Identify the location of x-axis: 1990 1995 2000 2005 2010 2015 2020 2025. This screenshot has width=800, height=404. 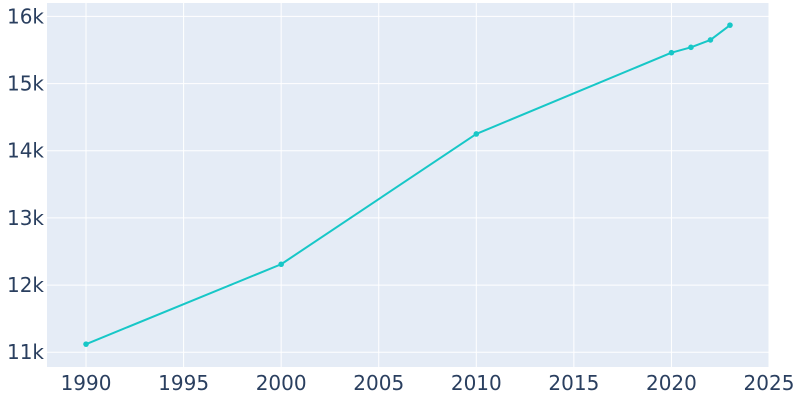
(428, 383).